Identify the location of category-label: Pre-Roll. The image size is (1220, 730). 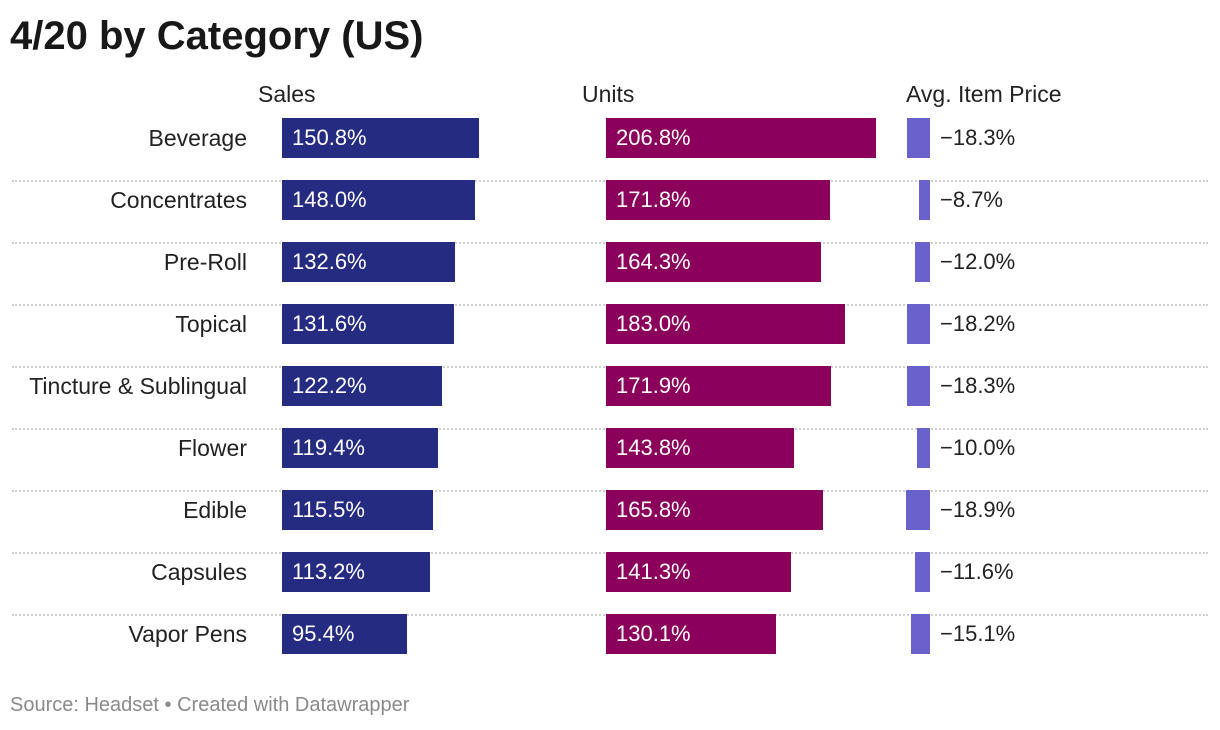
(205, 262).